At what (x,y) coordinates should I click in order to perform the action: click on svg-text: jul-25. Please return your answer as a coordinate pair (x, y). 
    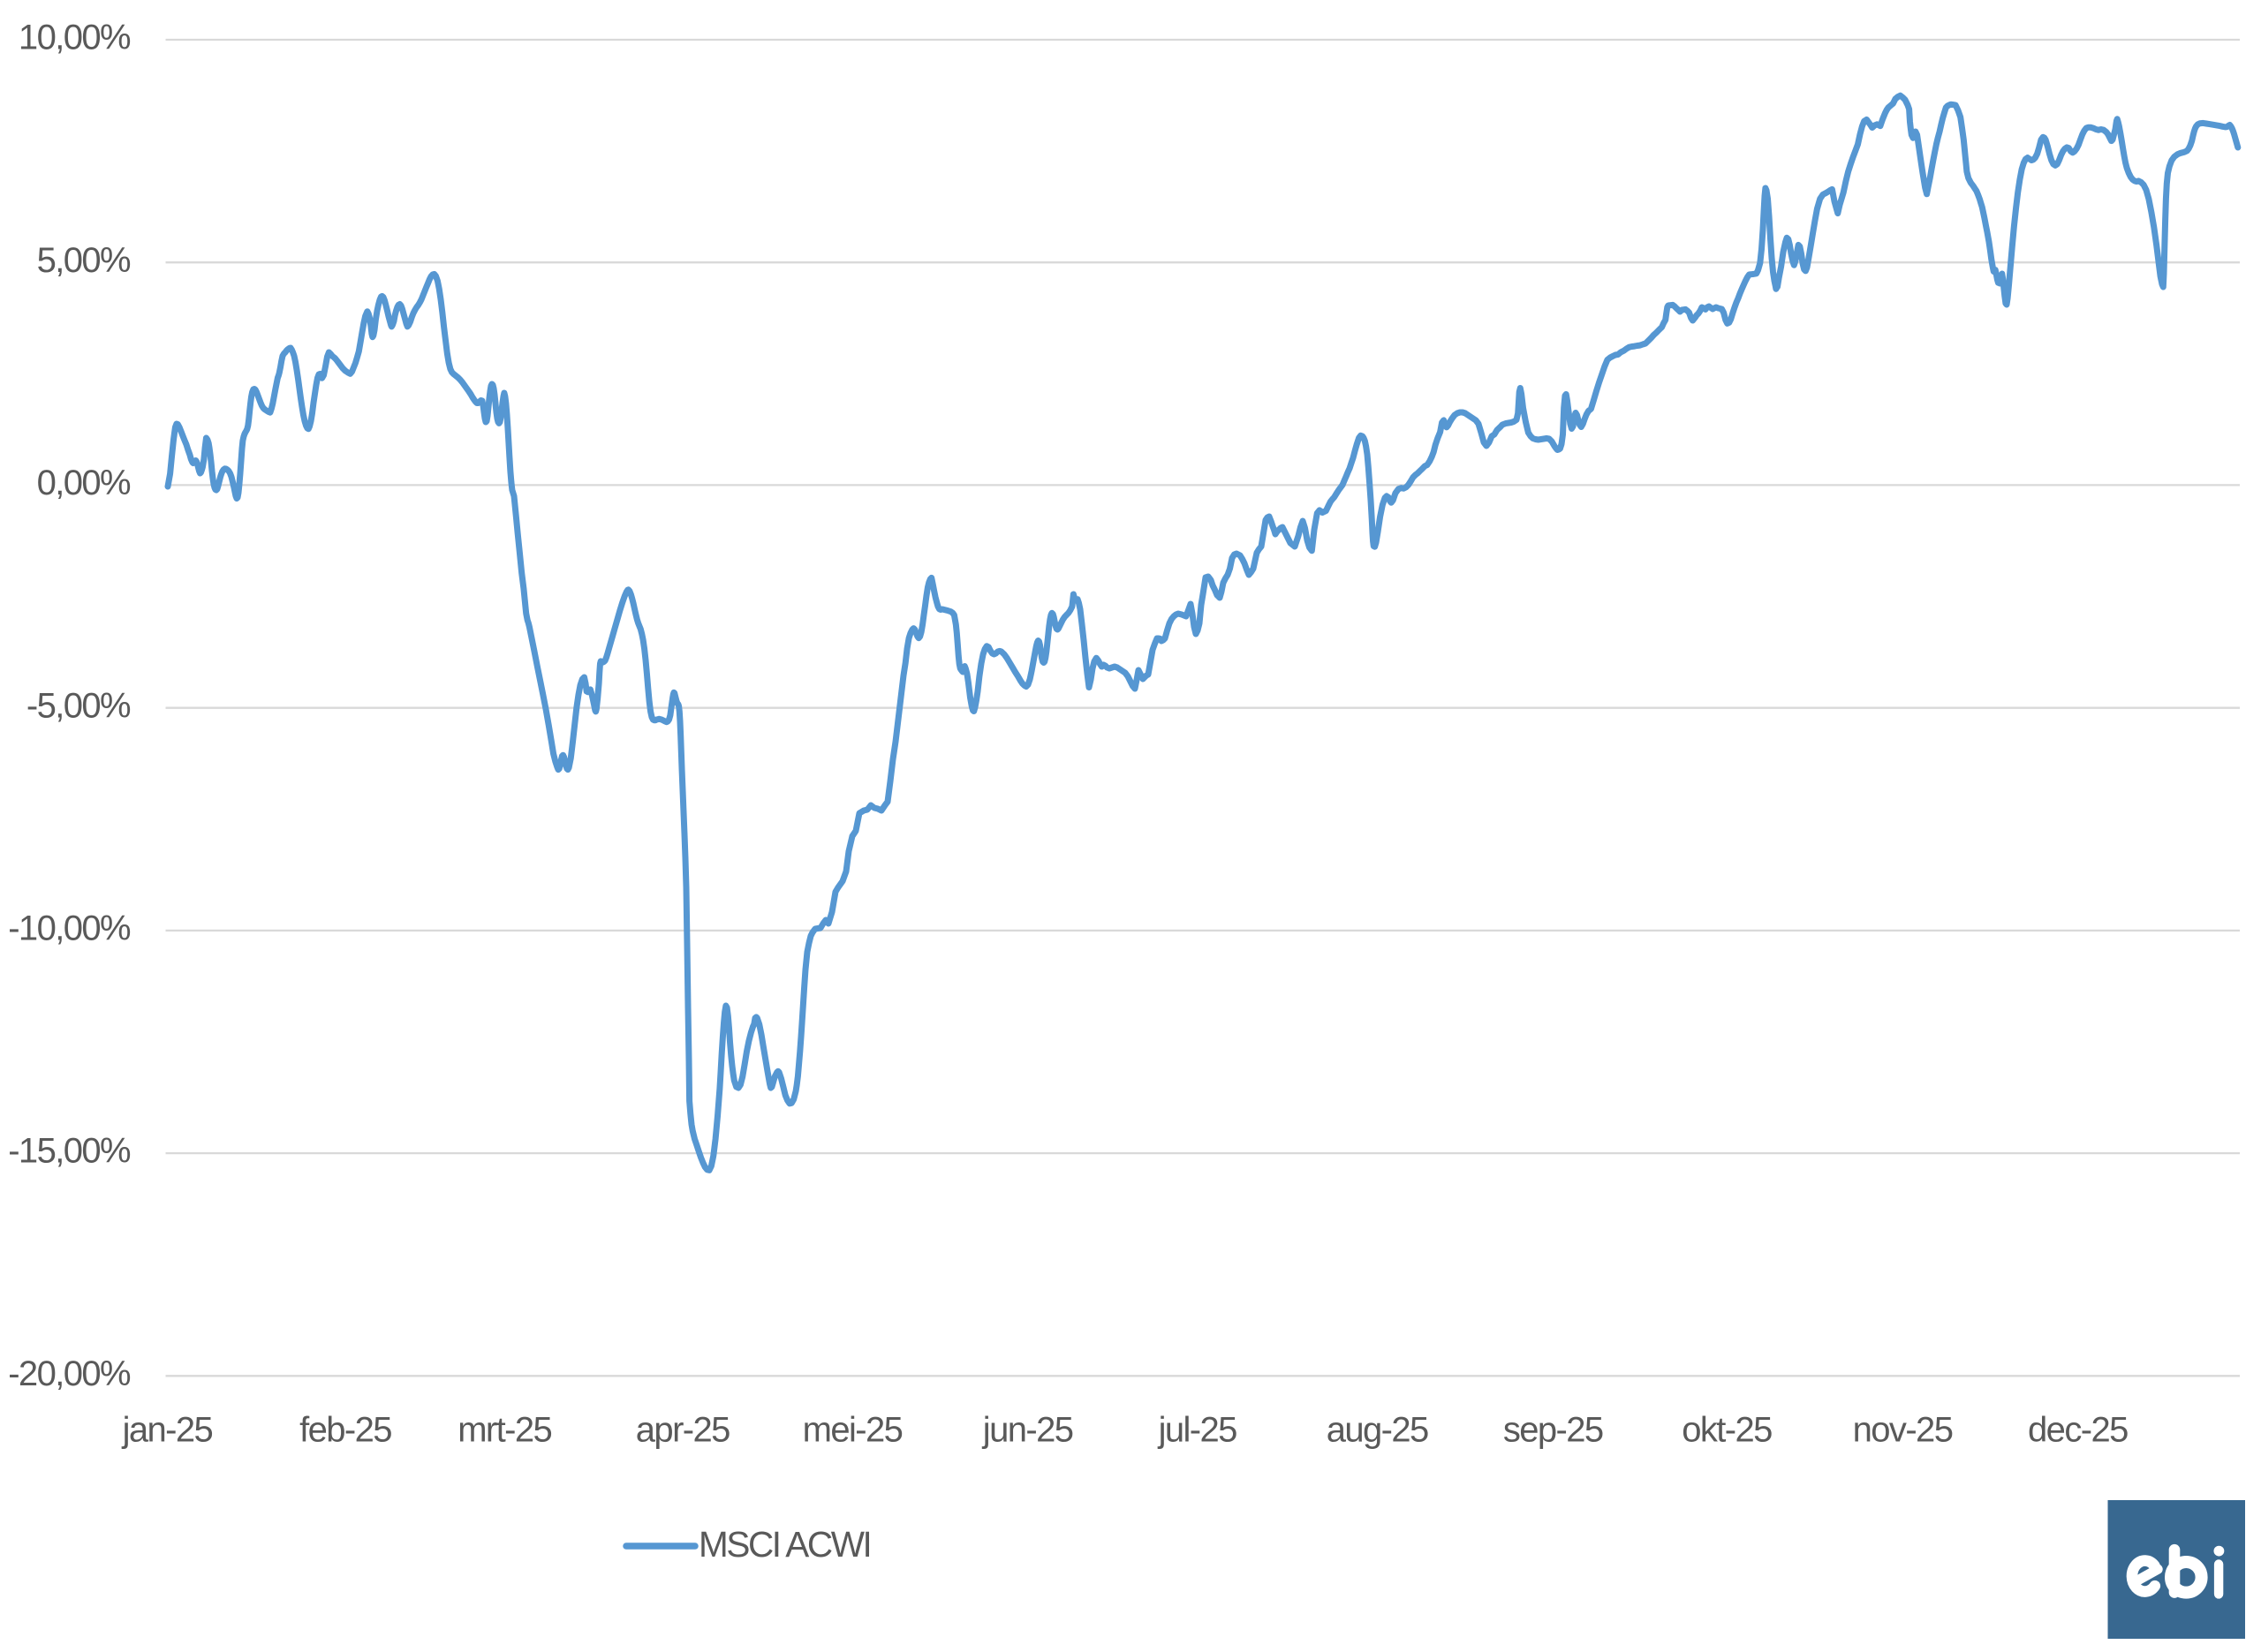
    Looking at the image, I should click on (1197, 1430).